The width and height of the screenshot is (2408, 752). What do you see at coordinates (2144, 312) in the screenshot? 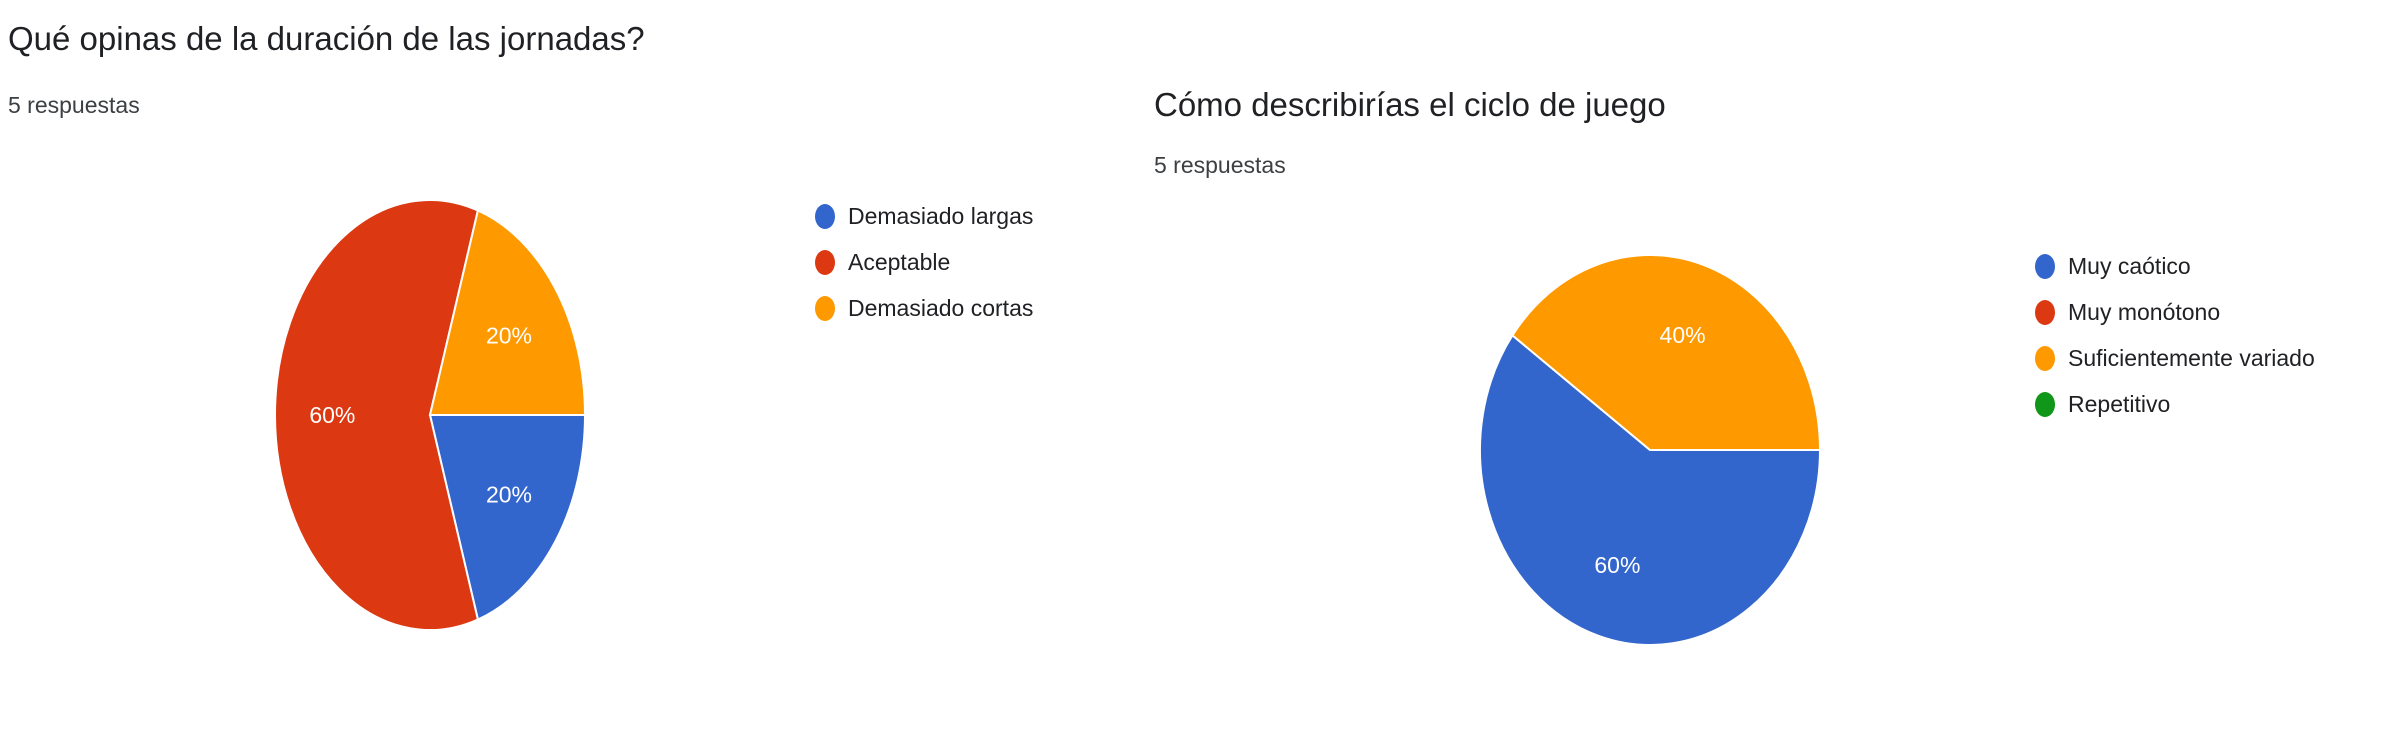
I see `legend-label: Muy monótono` at bounding box center [2144, 312].